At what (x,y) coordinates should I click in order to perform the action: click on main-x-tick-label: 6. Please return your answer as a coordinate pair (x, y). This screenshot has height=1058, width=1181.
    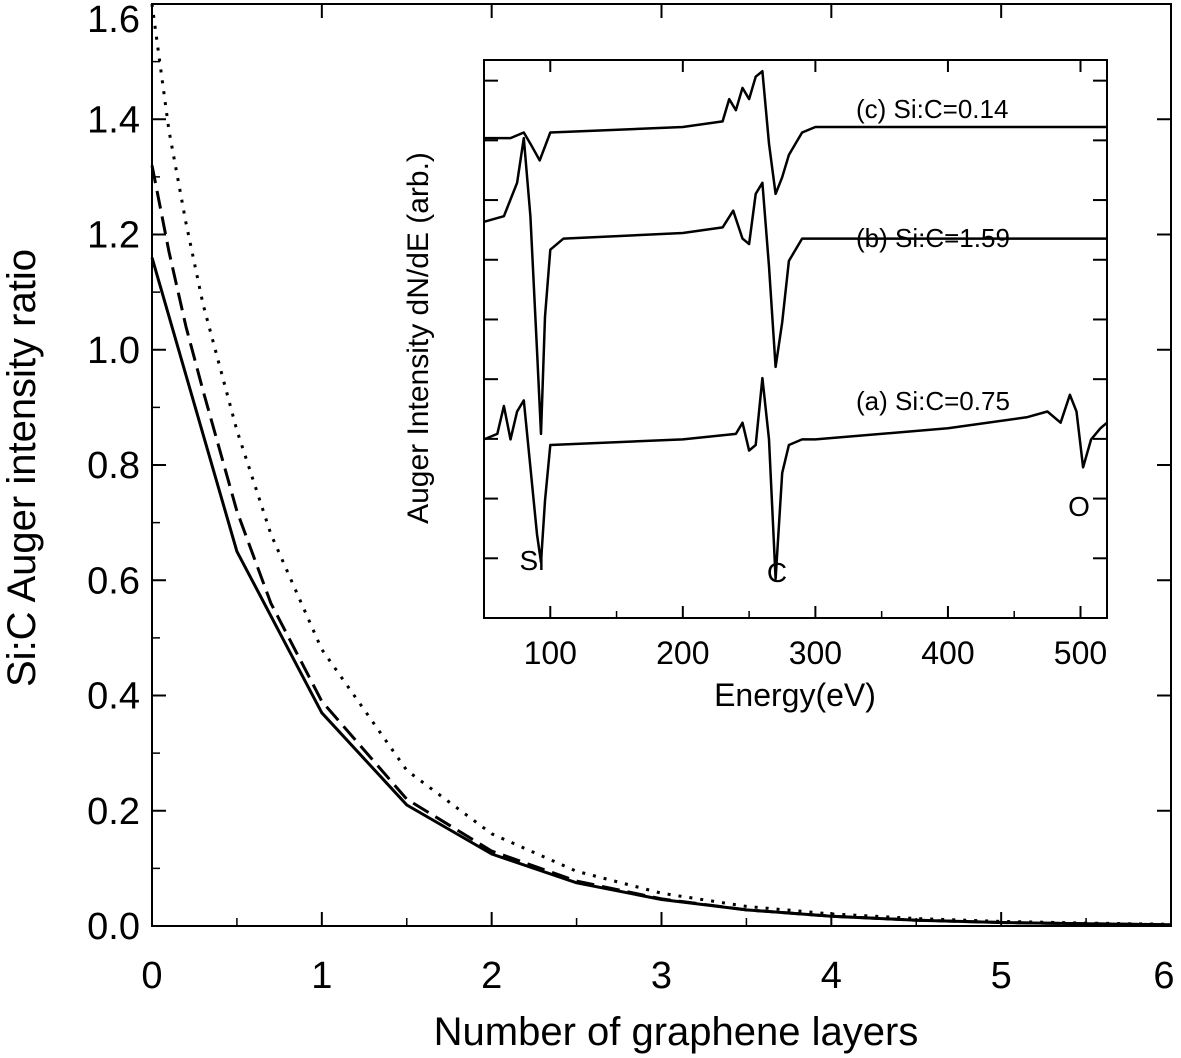
    Looking at the image, I should click on (1163, 976).